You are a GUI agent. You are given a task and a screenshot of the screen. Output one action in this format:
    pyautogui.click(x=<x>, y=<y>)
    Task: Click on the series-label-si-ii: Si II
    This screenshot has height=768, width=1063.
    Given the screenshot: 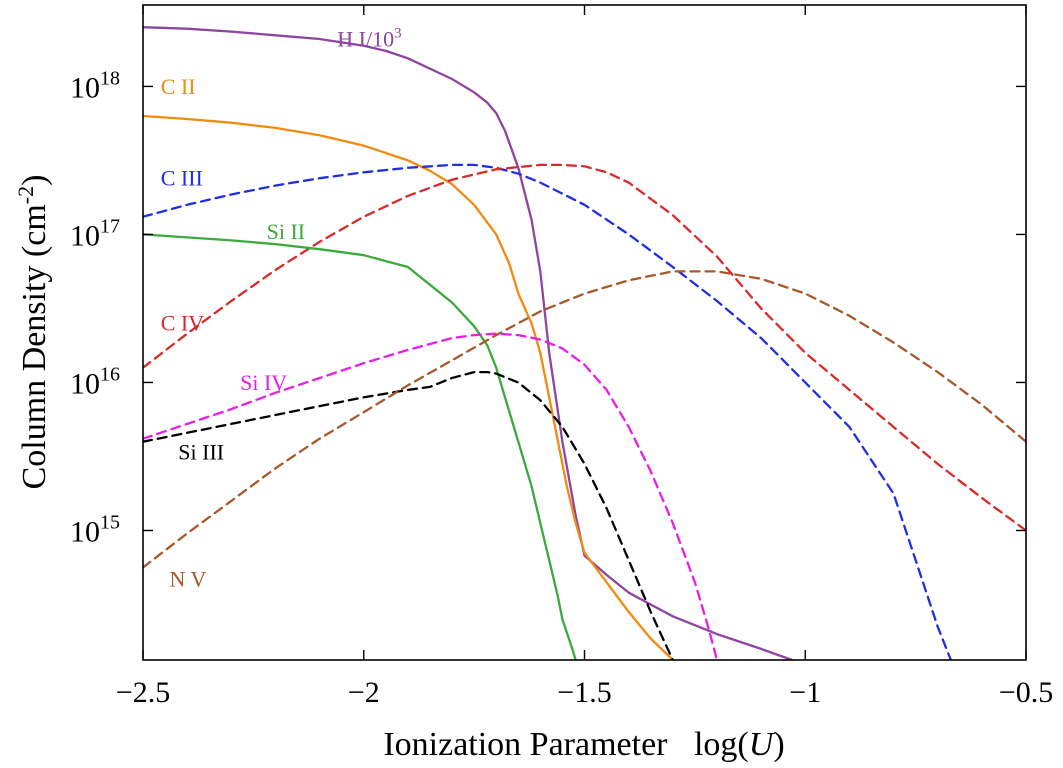 What is the action you would take?
    pyautogui.click(x=286, y=231)
    